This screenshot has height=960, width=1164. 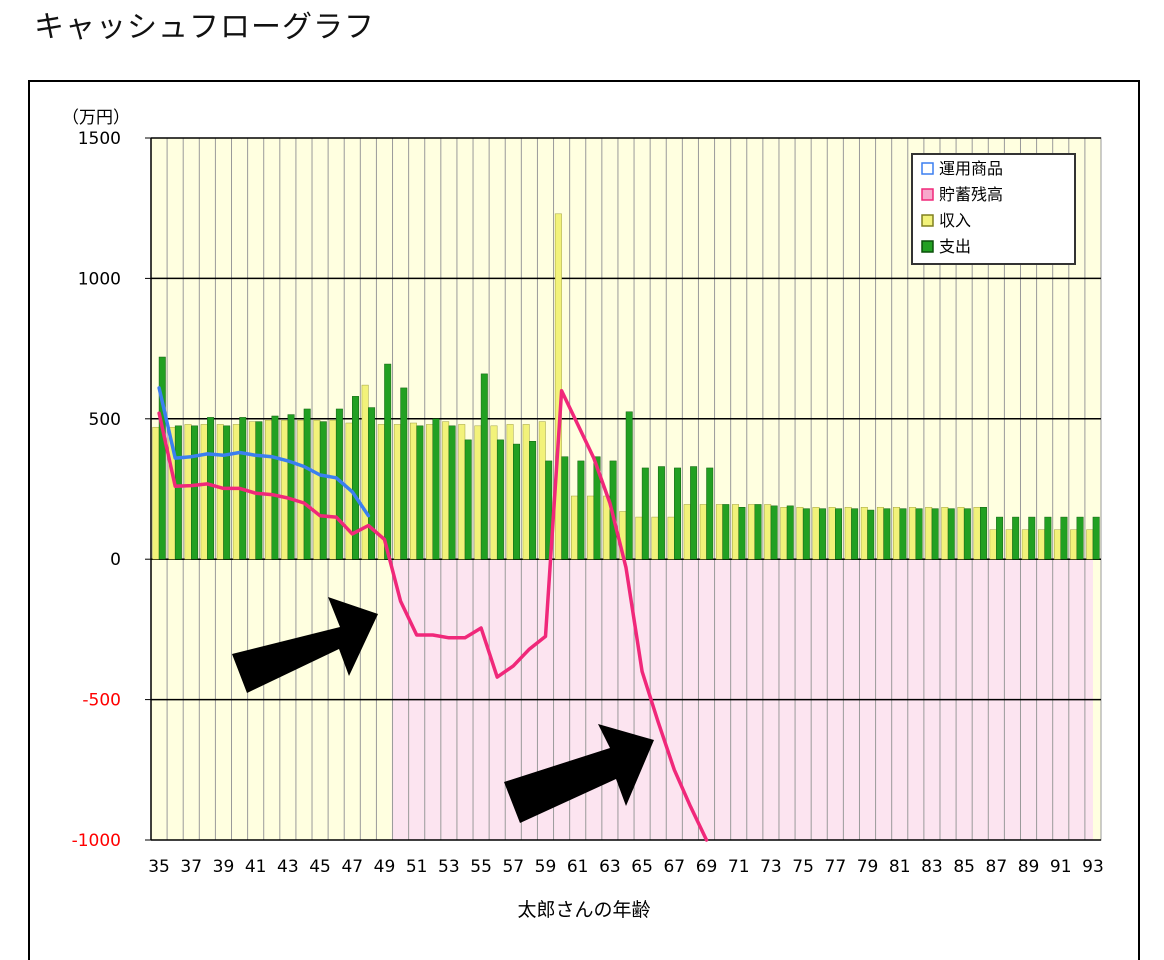 What do you see at coordinates (1061, 867) in the screenshot?
I see `x-tick-label: 91` at bounding box center [1061, 867].